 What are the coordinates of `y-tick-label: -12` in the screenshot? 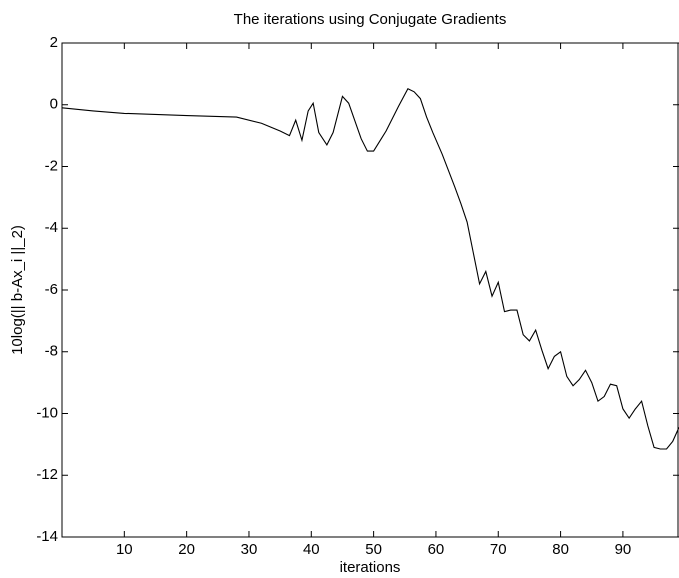 It's located at (47, 474).